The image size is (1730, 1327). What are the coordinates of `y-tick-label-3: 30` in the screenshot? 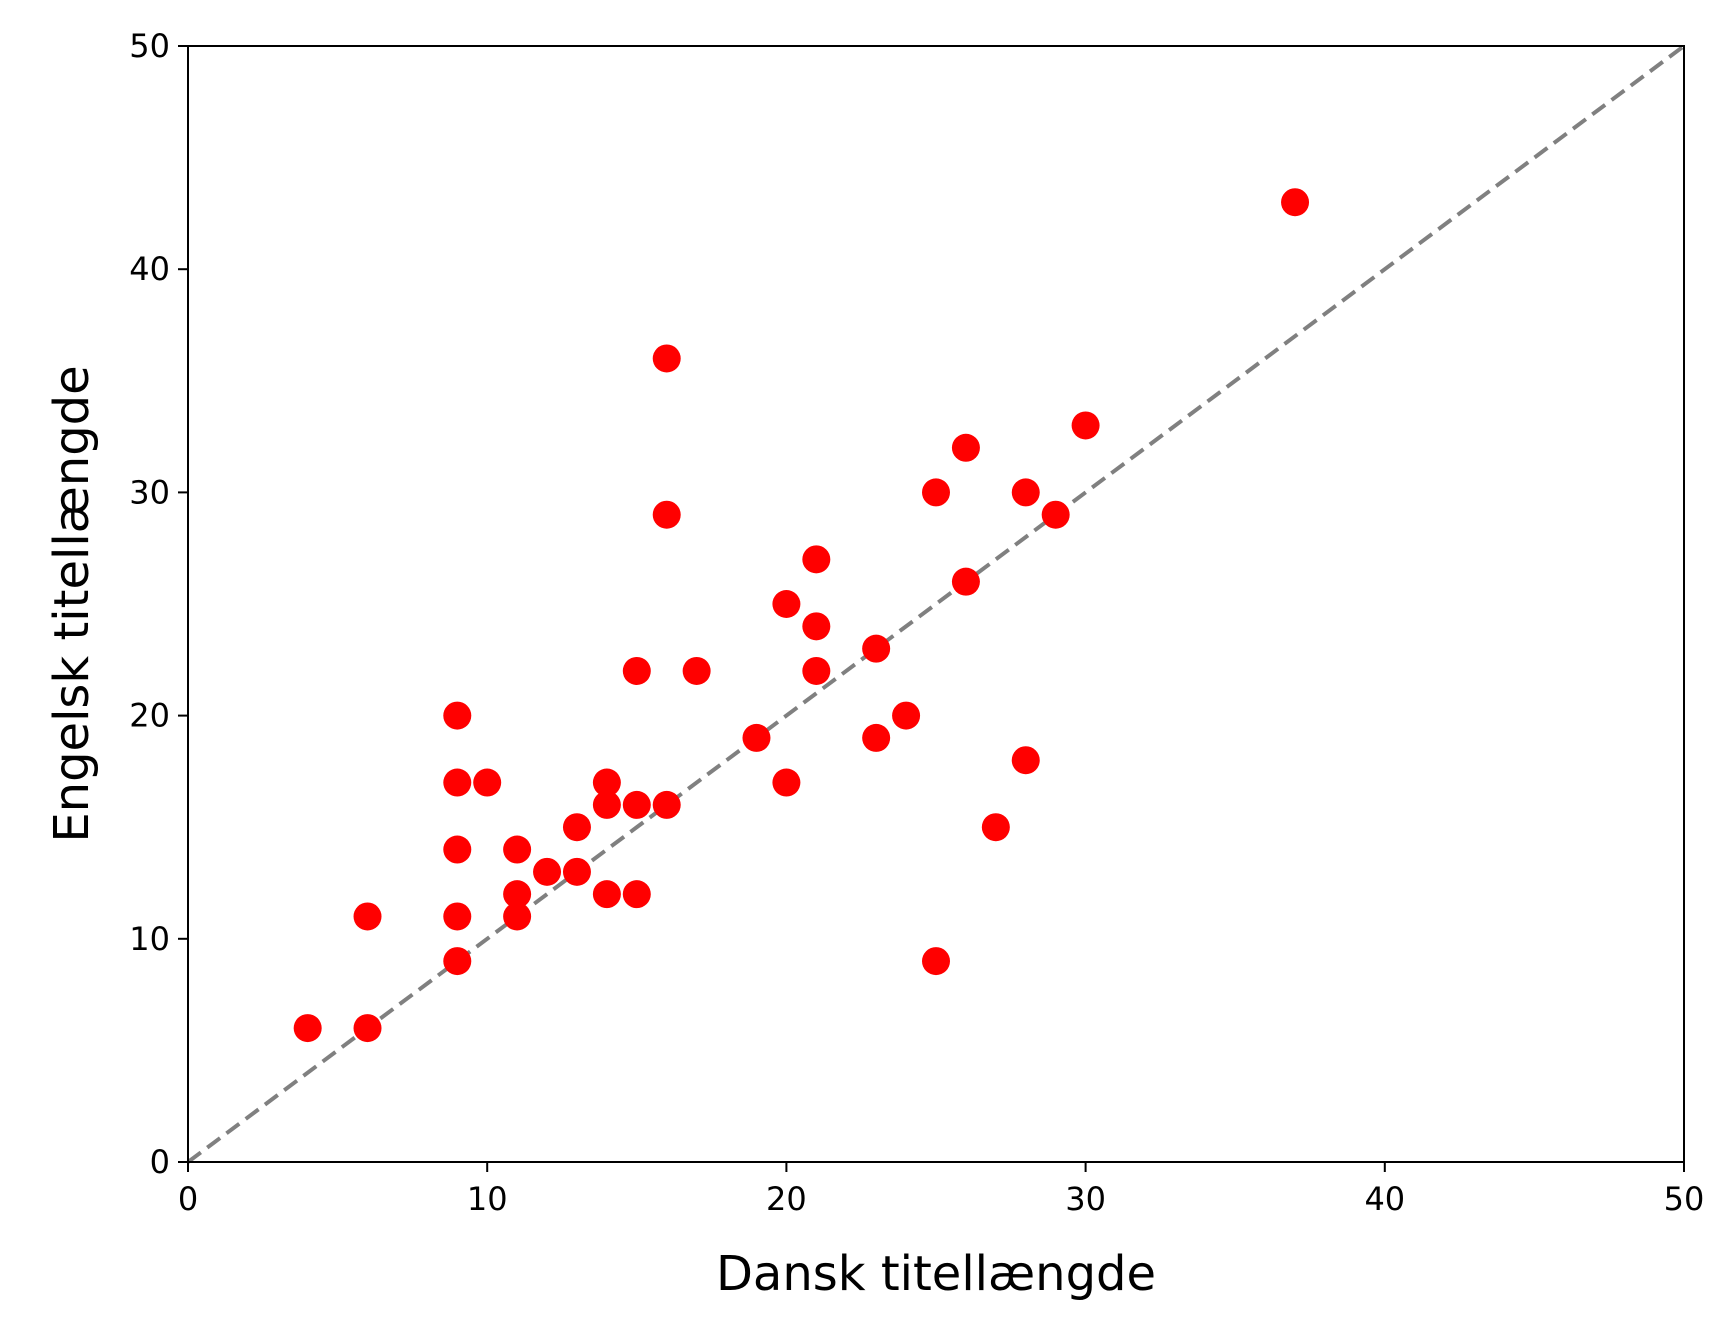 It's located at (149, 492).